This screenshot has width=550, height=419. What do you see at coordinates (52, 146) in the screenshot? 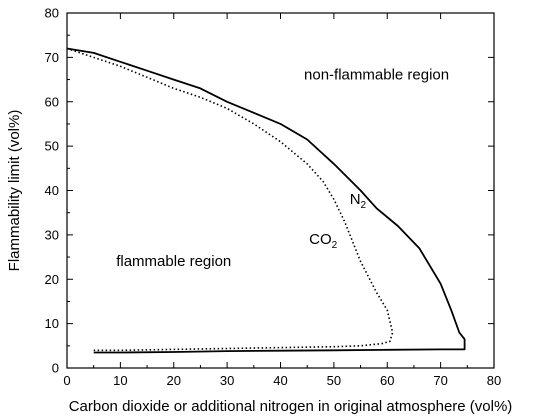
I see `y-tick-label: 50` at bounding box center [52, 146].